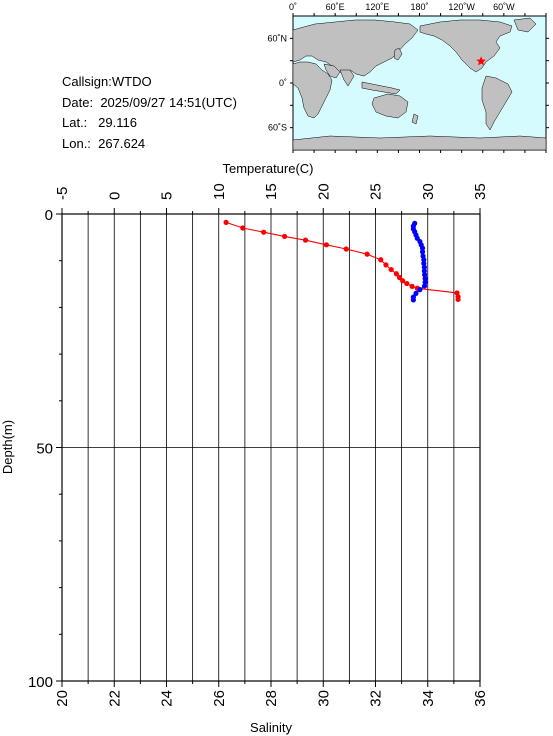 The image size is (553, 736). What do you see at coordinates (149, 123) in the screenshot?
I see `lat-line: Lat.: 29.116` at bounding box center [149, 123].